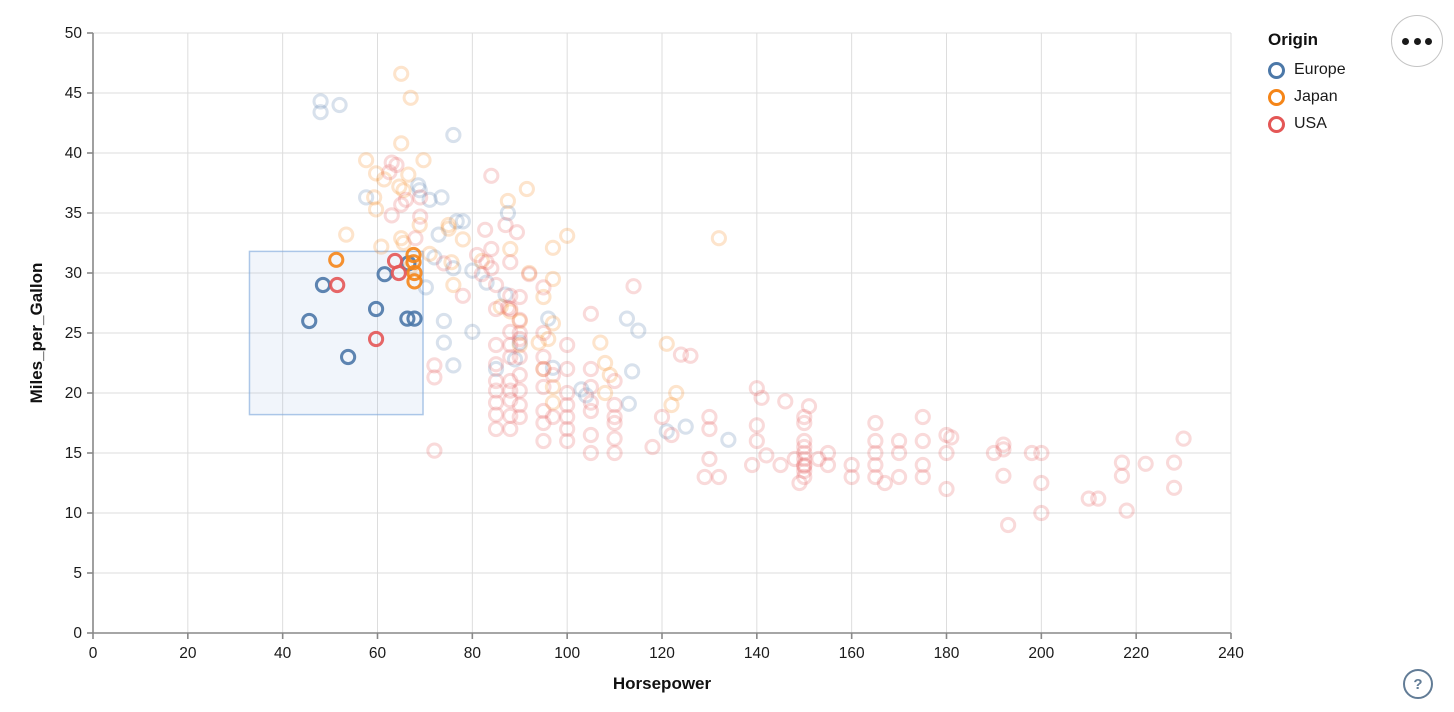 The width and height of the screenshot is (1454, 712). I want to click on legend-item-usa: USA, so click(1307, 124).